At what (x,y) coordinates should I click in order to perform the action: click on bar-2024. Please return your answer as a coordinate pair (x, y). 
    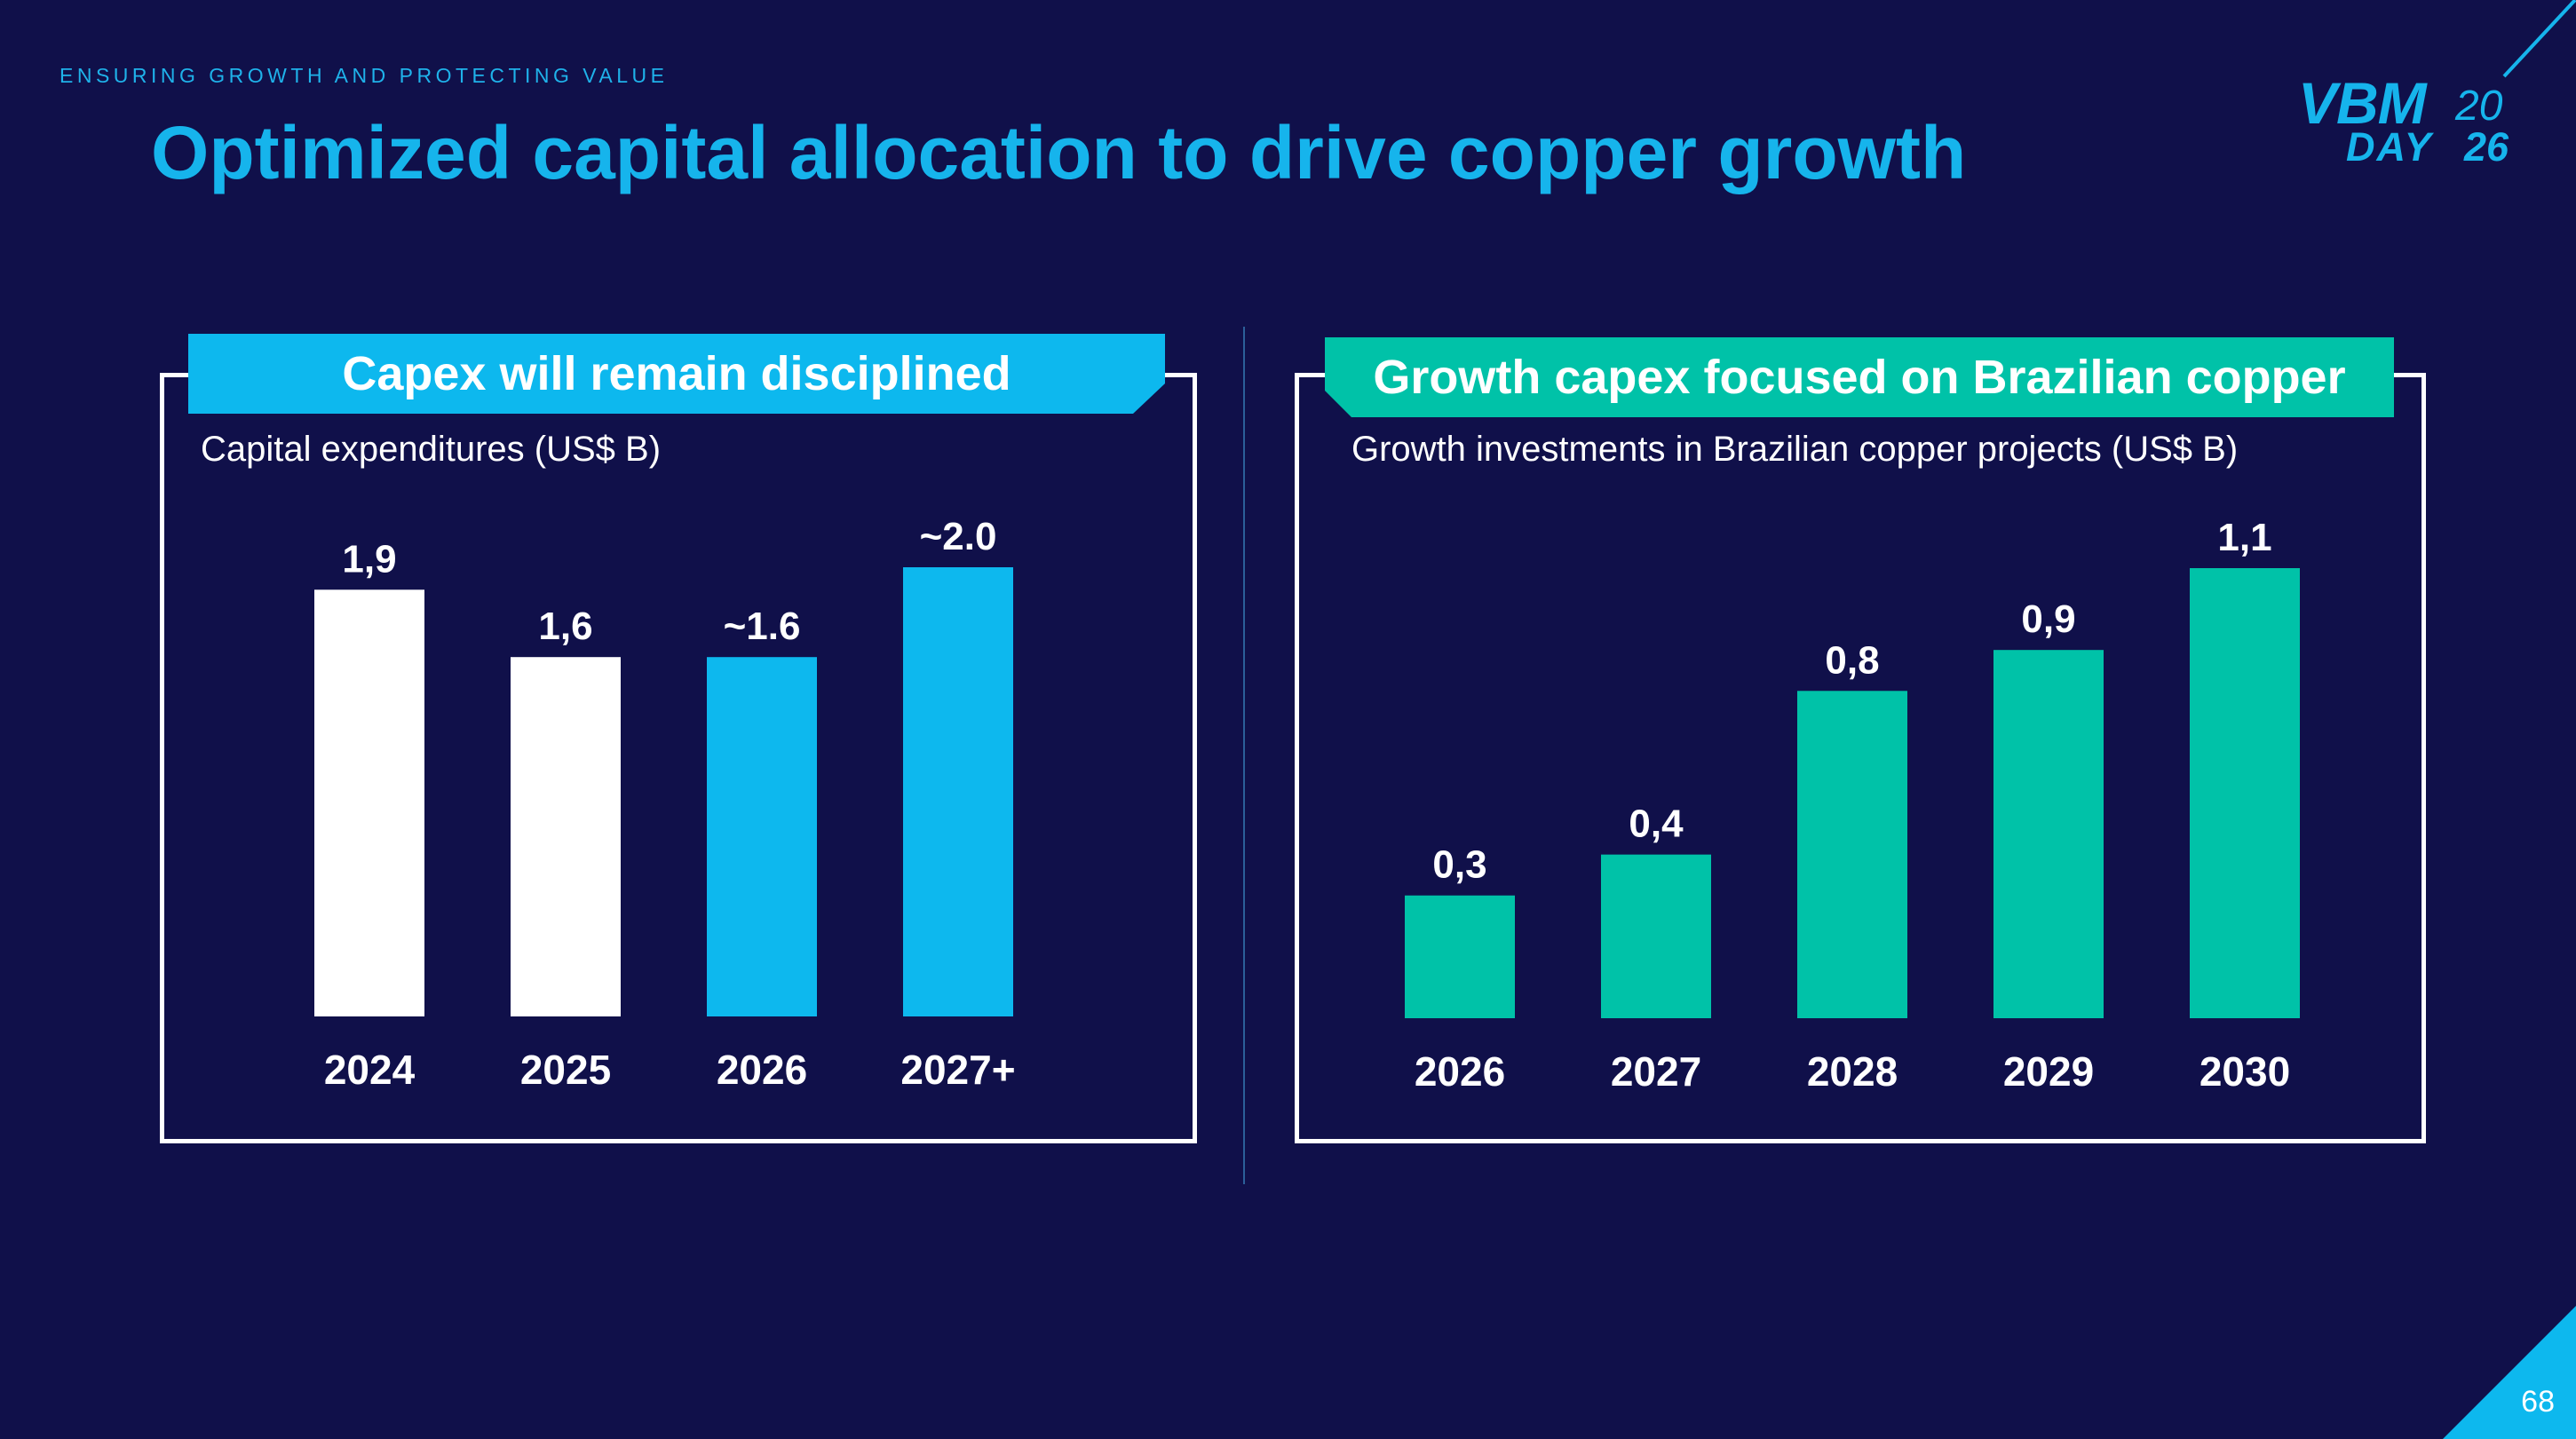
    Looking at the image, I should click on (369, 802).